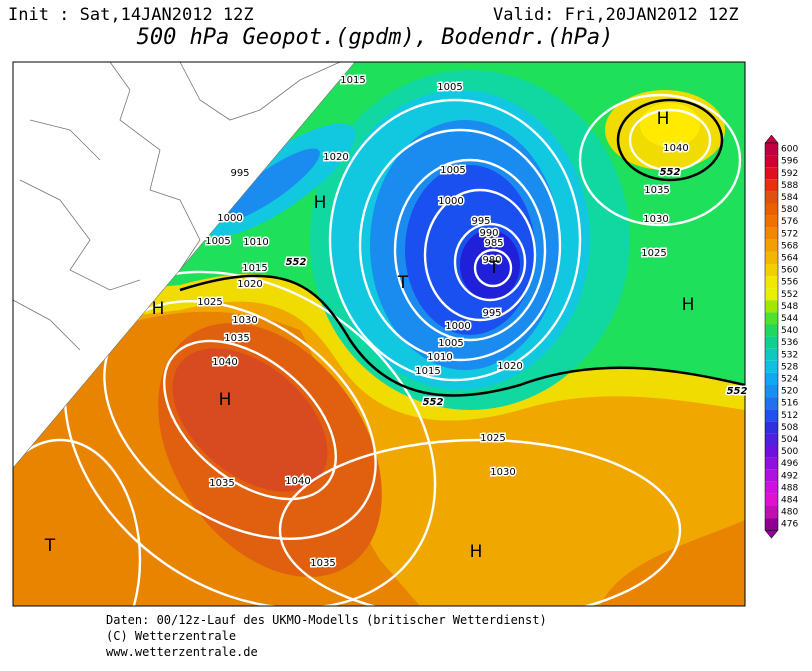  I want to click on colorbar-label: 576, so click(789, 222).